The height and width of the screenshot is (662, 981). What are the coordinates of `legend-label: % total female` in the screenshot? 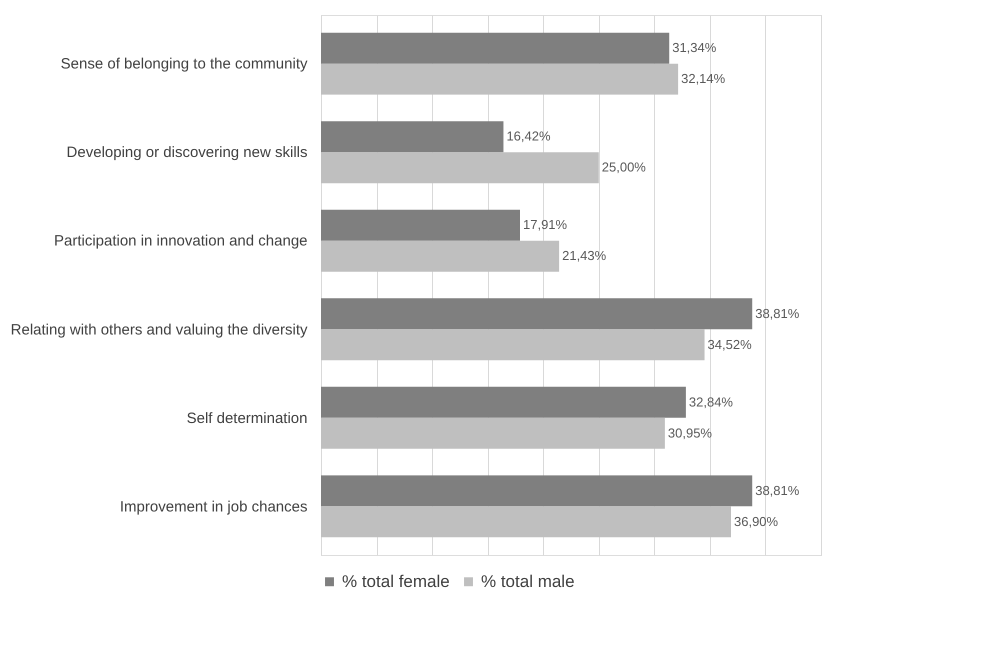 It's located at (396, 581).